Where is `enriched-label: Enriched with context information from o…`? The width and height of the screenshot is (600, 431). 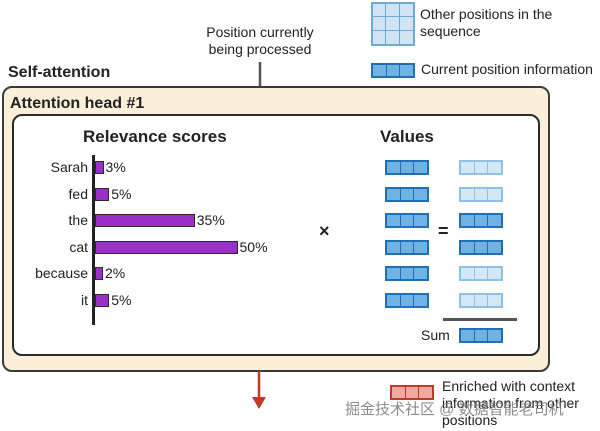 enriched-label: Enriched with context information from o… is located at coordinates (510, 403).